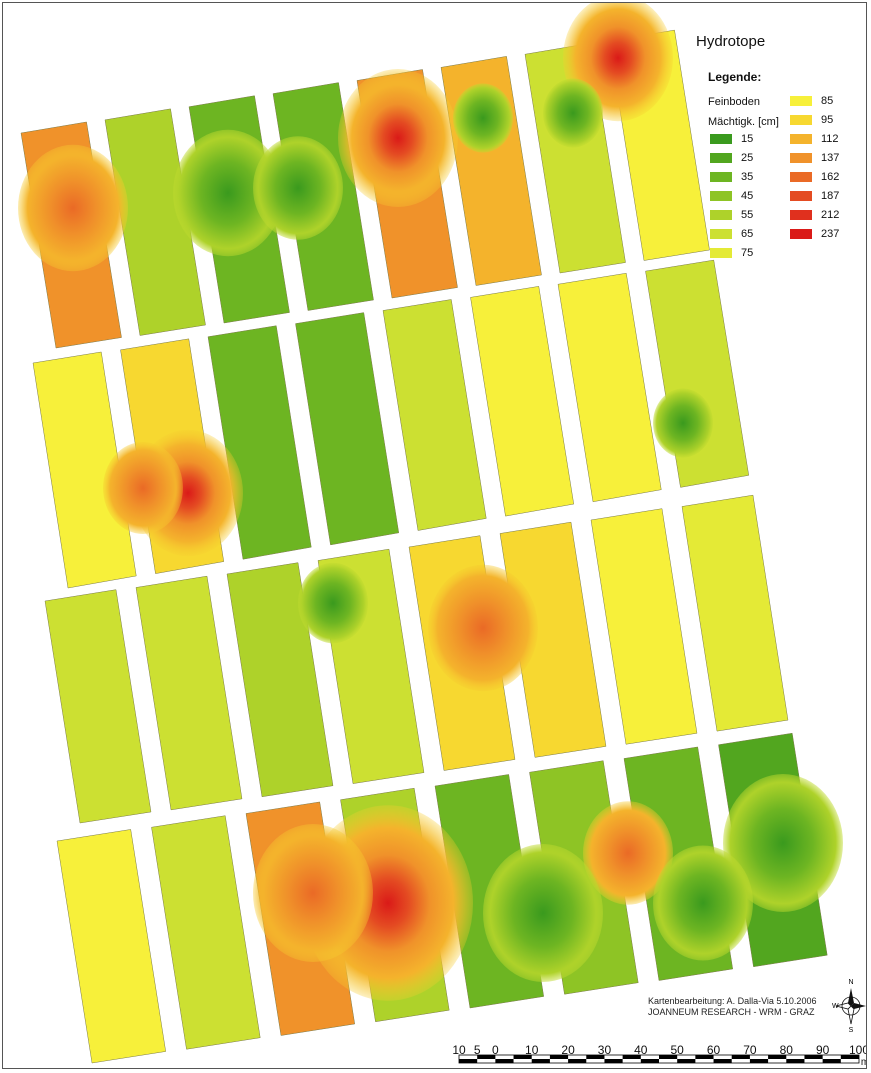 The image size is (871, 1073). Describe the element at coordinates (827, 120) in the screenshot. I see `legend-value: 95` at that location.